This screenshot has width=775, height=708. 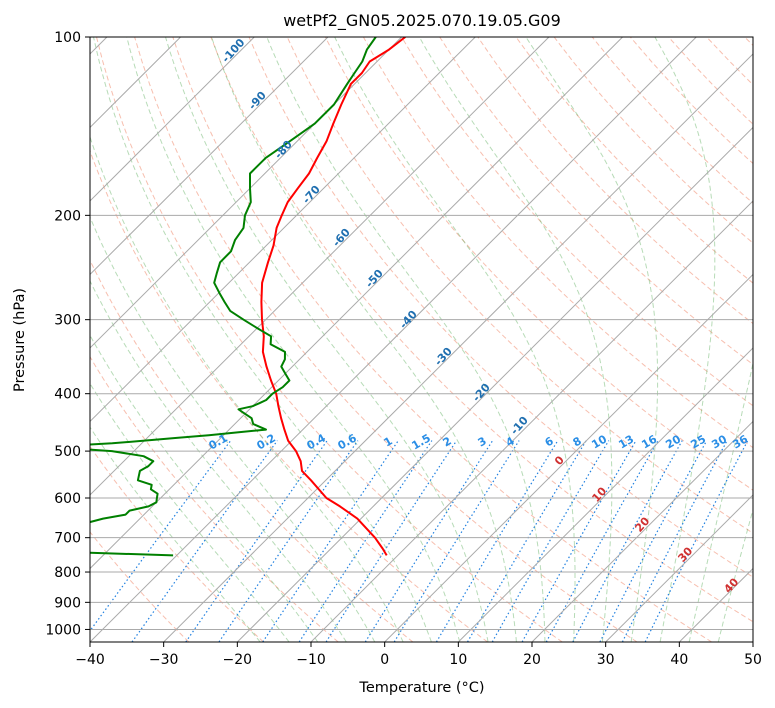 What do you see at coordinates (67, 334) in the screenshot?
I see `y-axis-ticks: 100 200 300 400 500 600 700 800 900 1000` at bounding box center [67, 334].